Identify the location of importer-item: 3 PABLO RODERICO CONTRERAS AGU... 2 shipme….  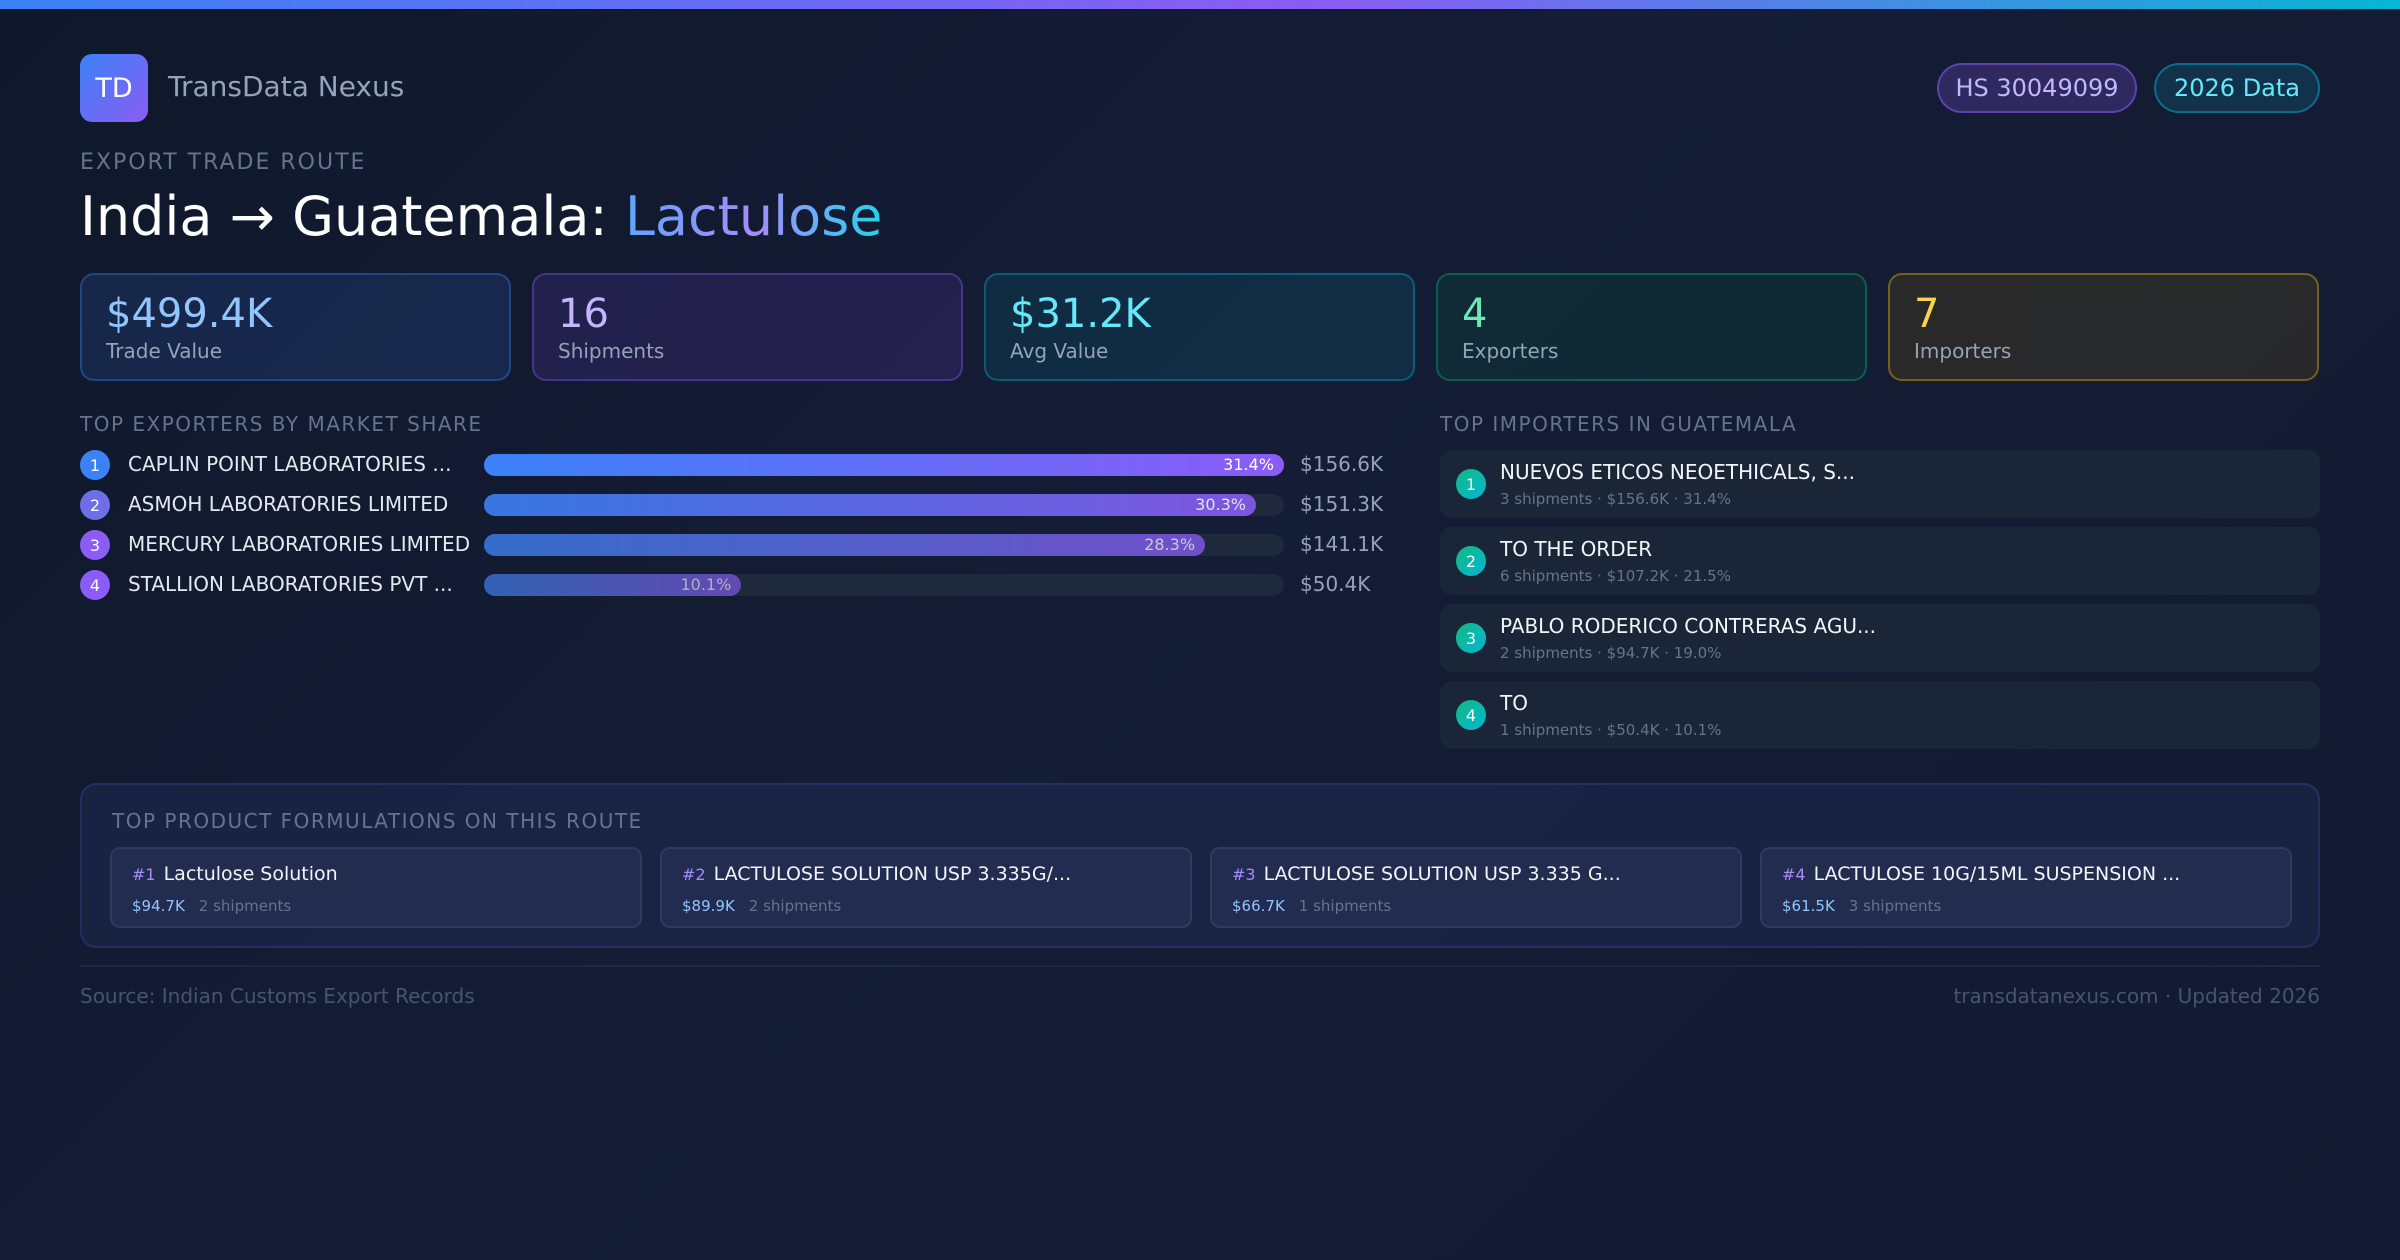
(1880, 638).